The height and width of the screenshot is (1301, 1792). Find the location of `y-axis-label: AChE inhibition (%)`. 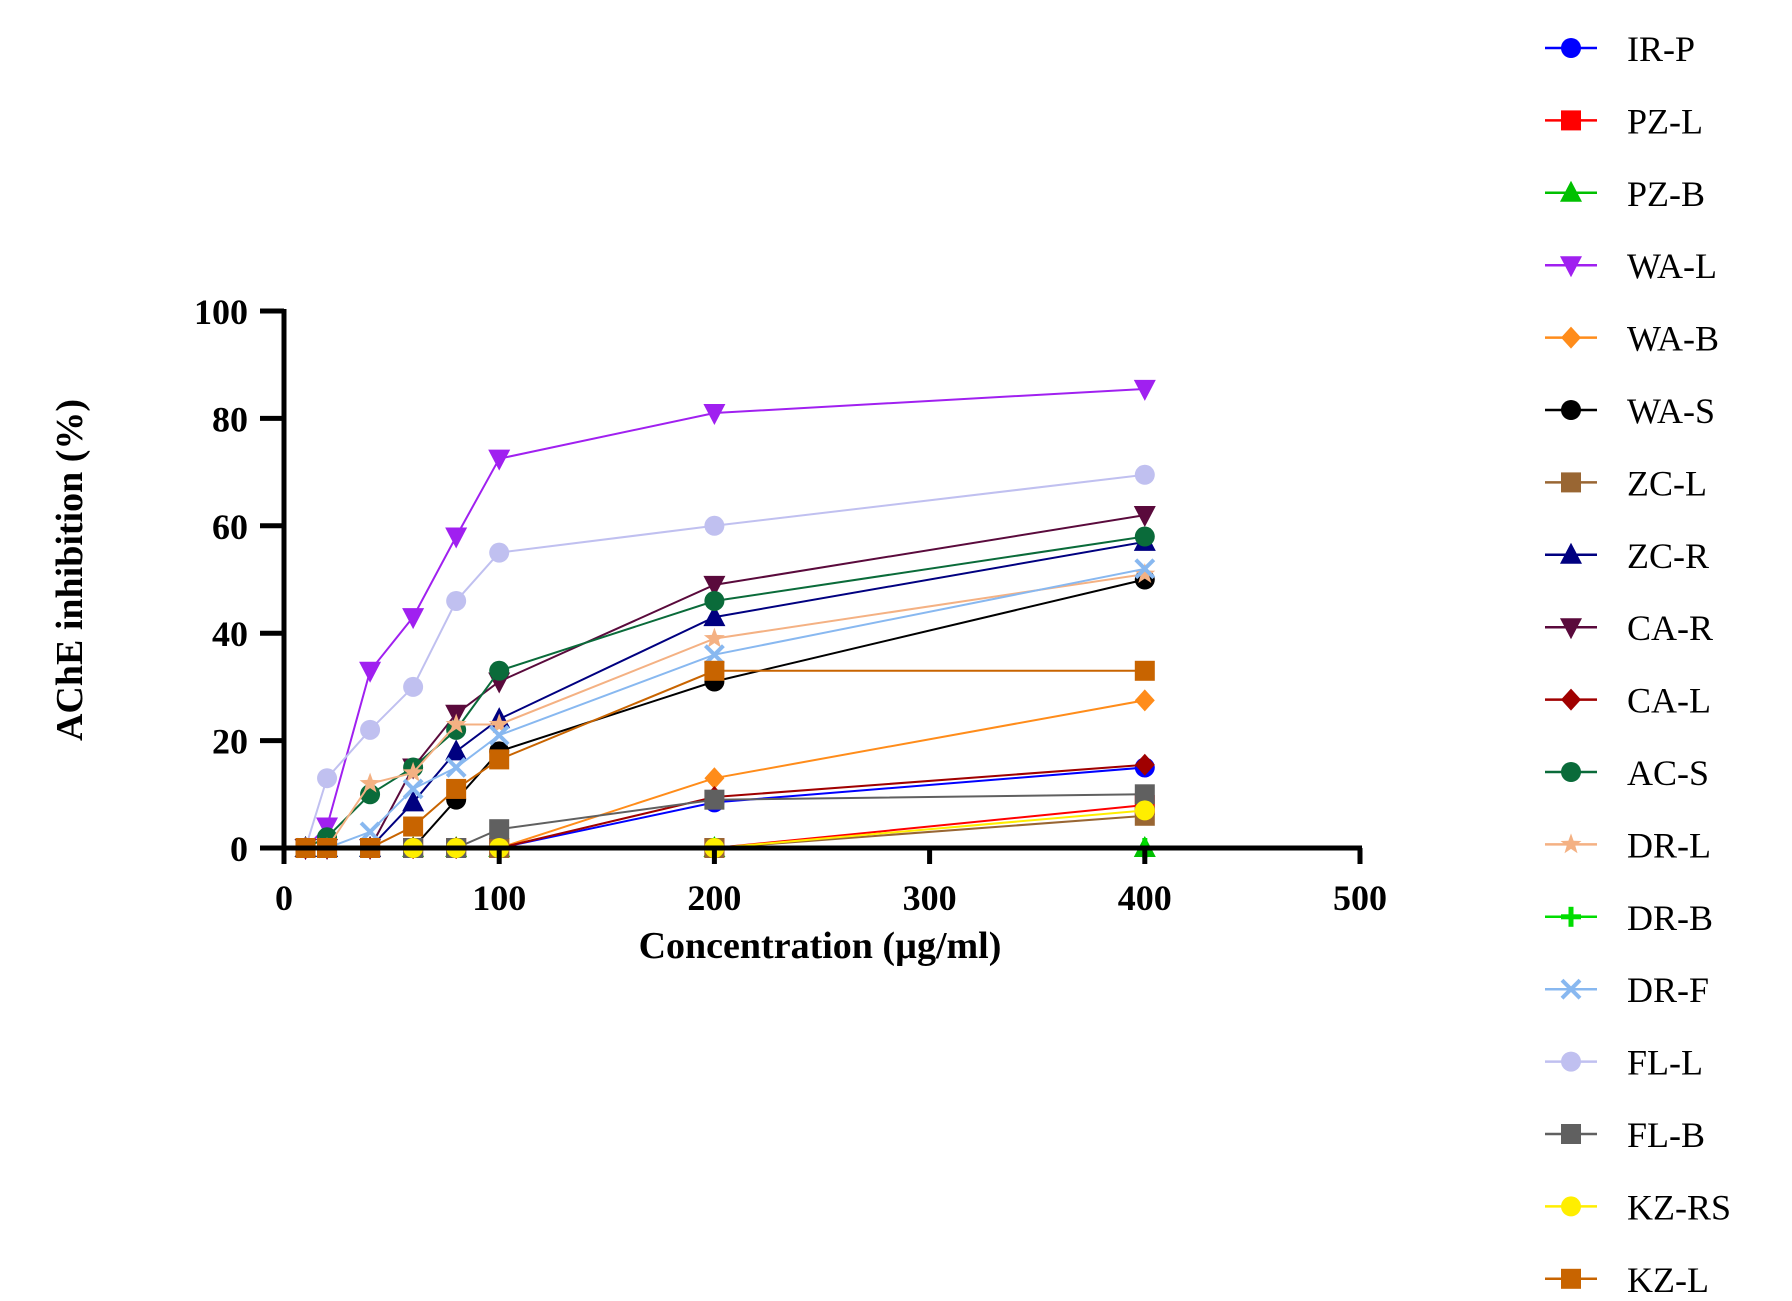

y-axis-label: AChE inhibition (%) is located at coordinates (70, 570).